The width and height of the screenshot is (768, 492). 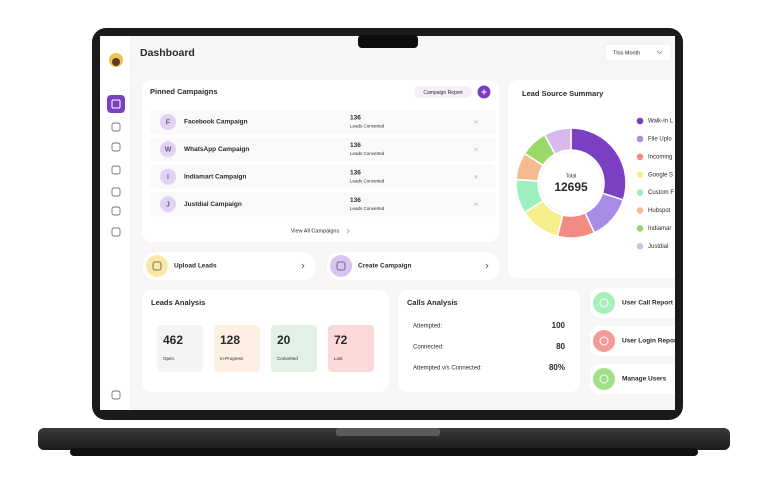 I want to click on action-icon, so click(x=157, y=266).